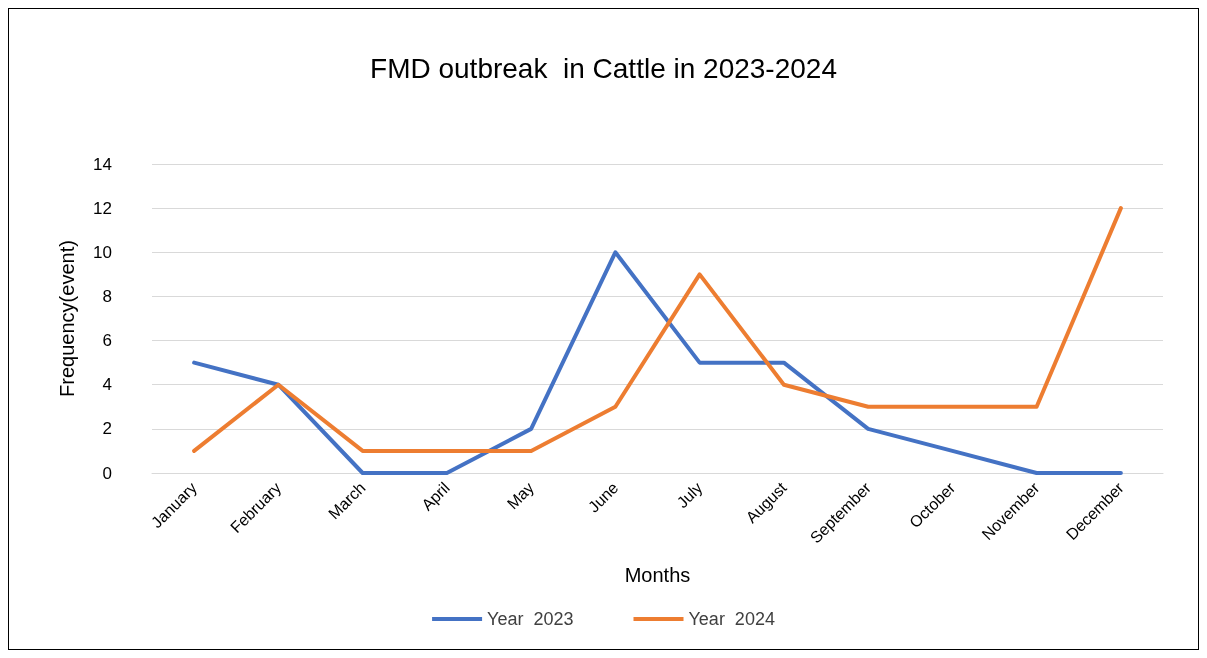 The height and width of the screenshot is (658, 1207). What do you see at coordinates (731, 619) in the screenshot?
I see `legend-label: Year 2024` at bounding box center [731, 619].